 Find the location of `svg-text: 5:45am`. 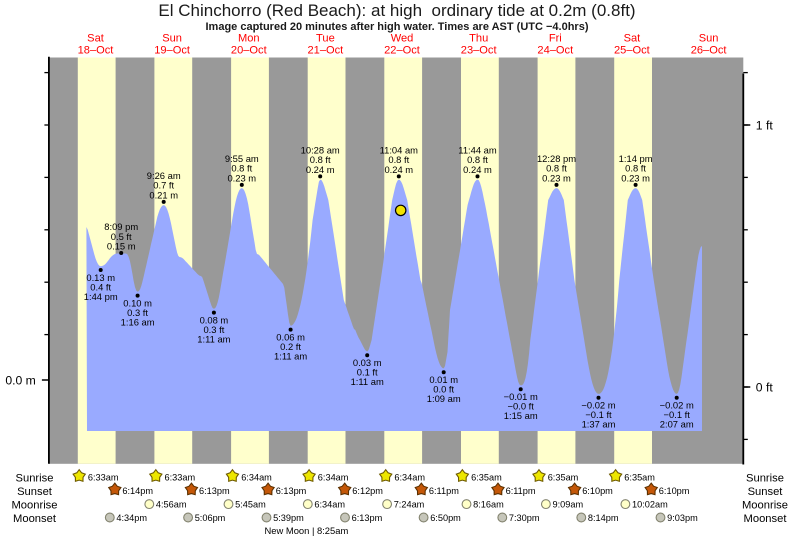

svg-text: 5:45am is located at coordinates (250, 505).